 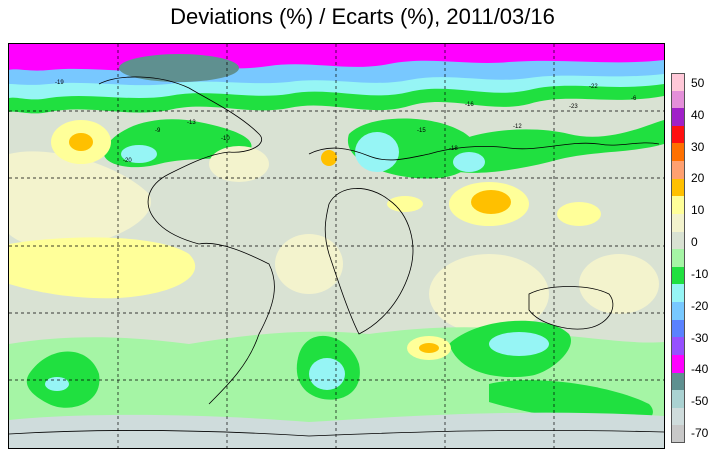 I want to click on legend-label: 20, so click(x=698, y=178).